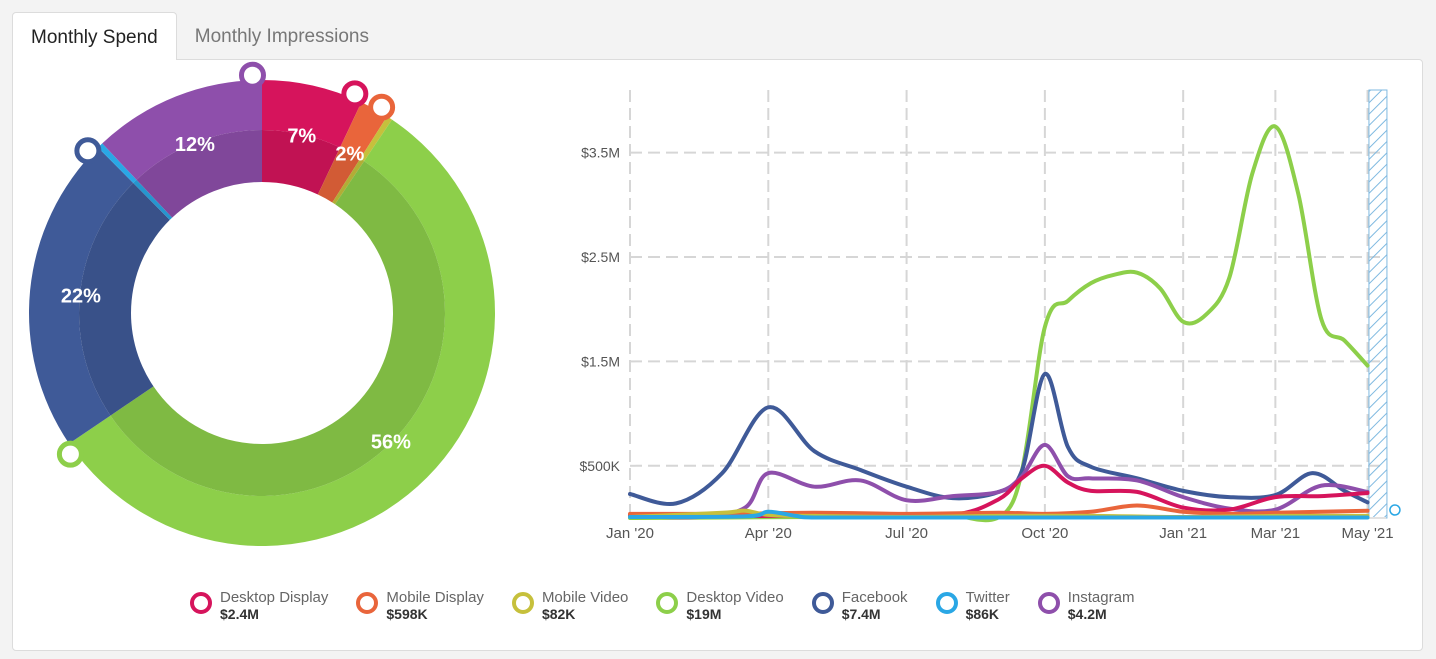 This screenshot has height=659, width=1436. I want to click on legend-item-desktop-video: Desktop Video $19M, so click(720, 605).